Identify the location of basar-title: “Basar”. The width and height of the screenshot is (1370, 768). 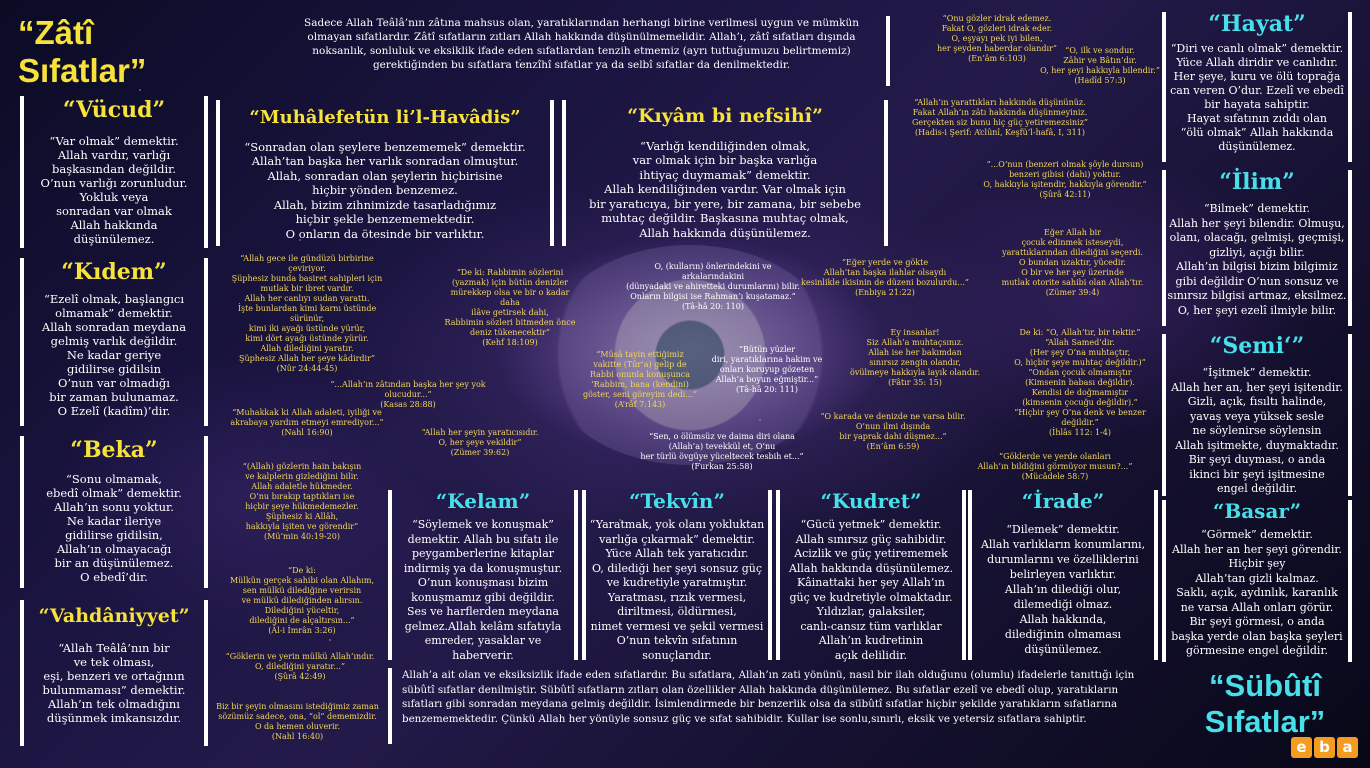
(1257, 511).